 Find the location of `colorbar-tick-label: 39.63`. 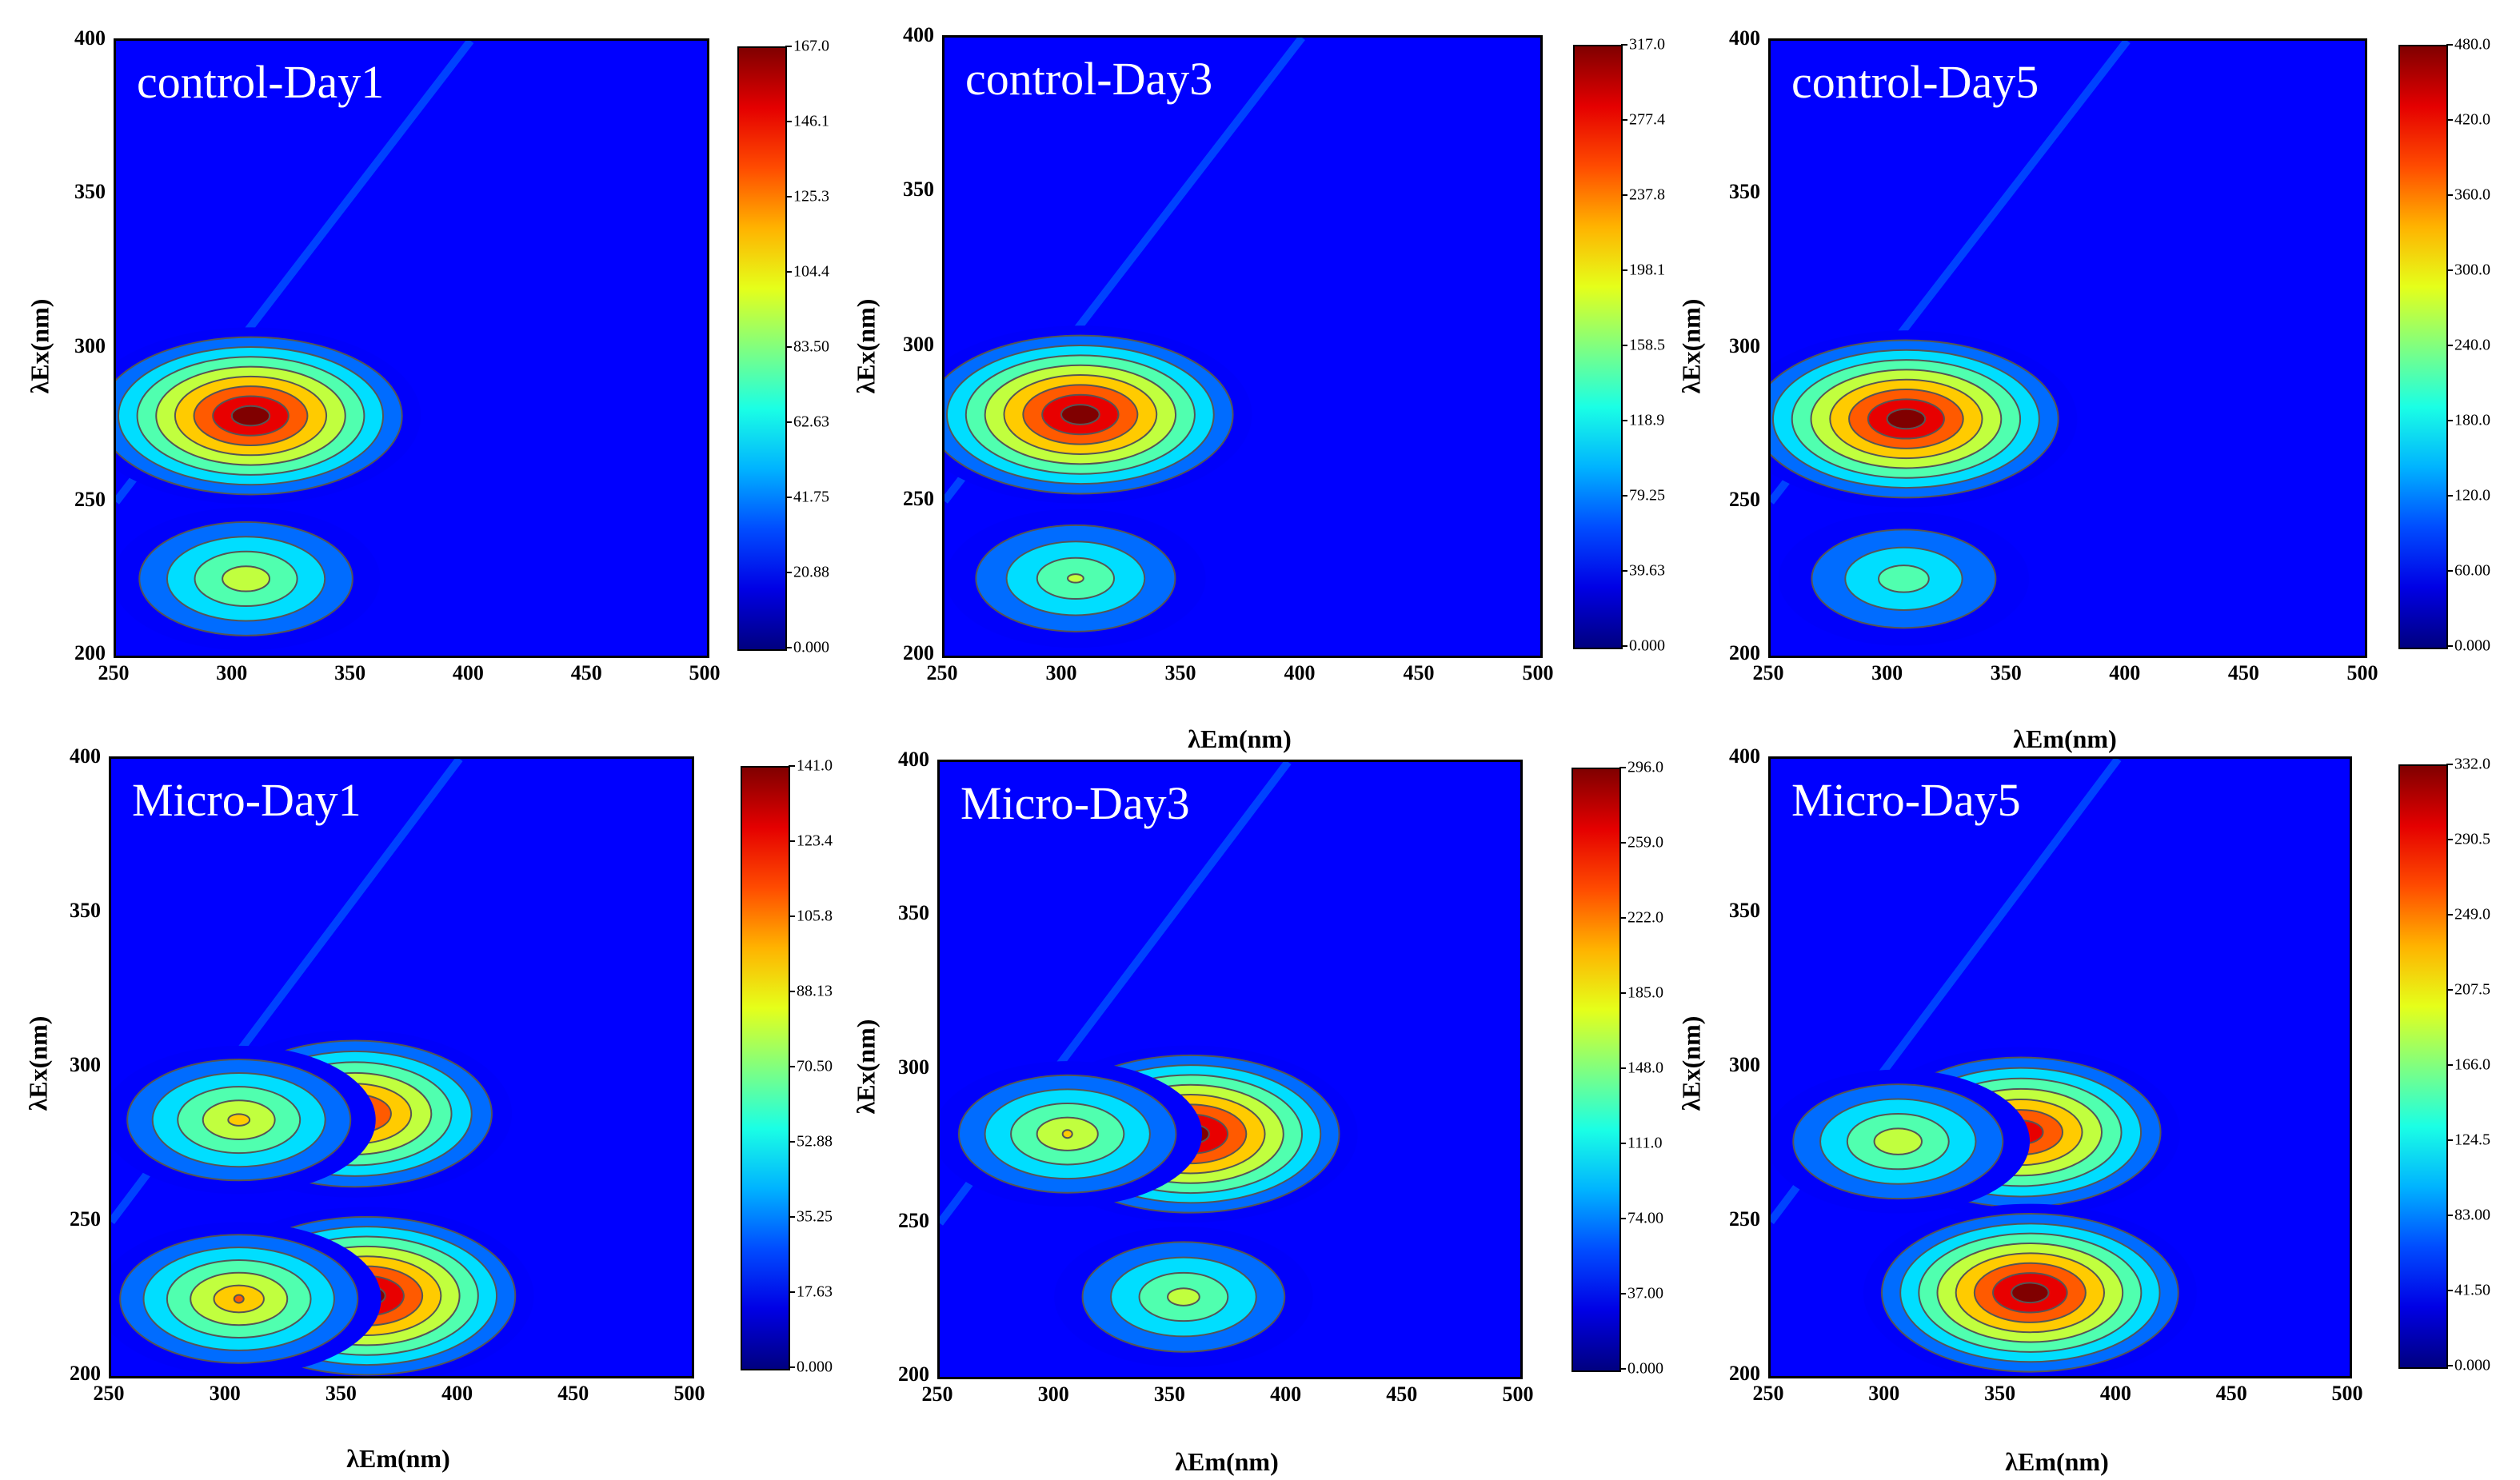

colorbar-tick-label: 39.63 is located at coordinates (1647, 570).